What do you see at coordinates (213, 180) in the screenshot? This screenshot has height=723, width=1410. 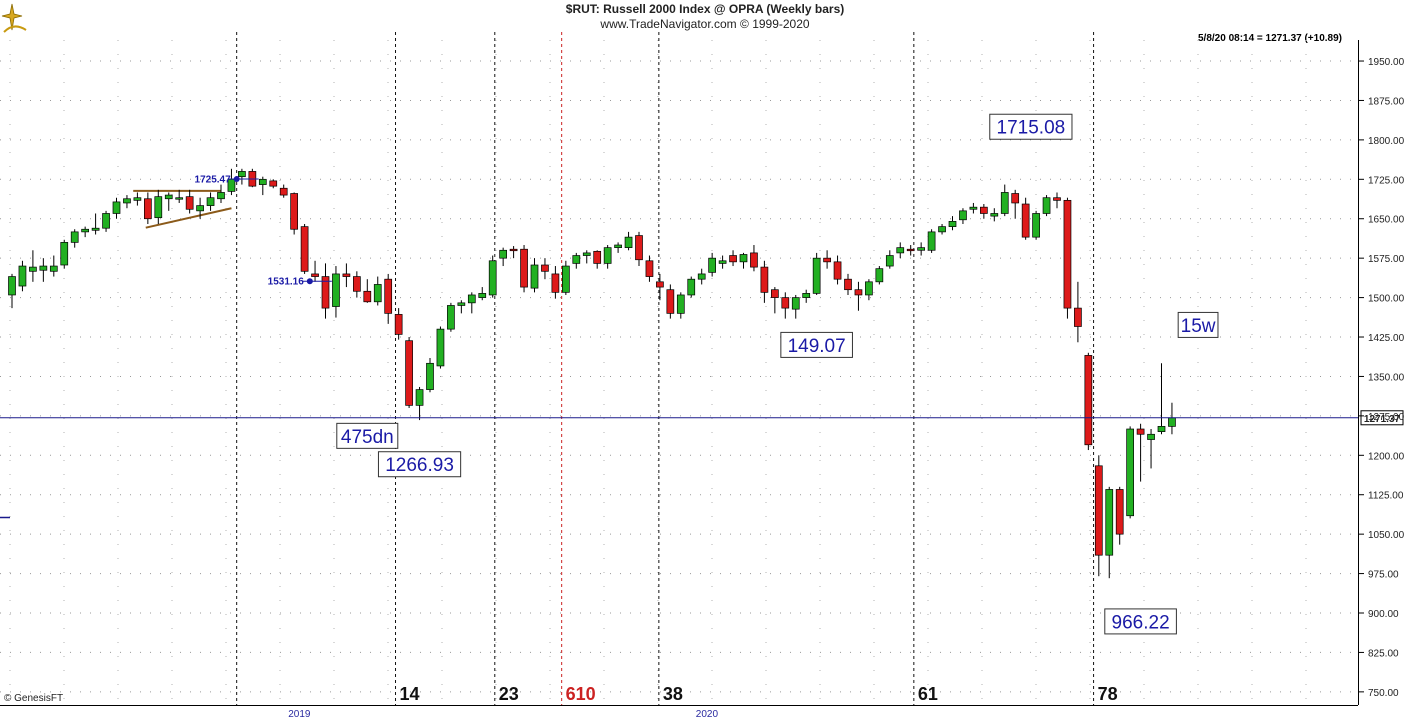 I see `point-label-0: 1725.47` at bounding box center [213, 180].